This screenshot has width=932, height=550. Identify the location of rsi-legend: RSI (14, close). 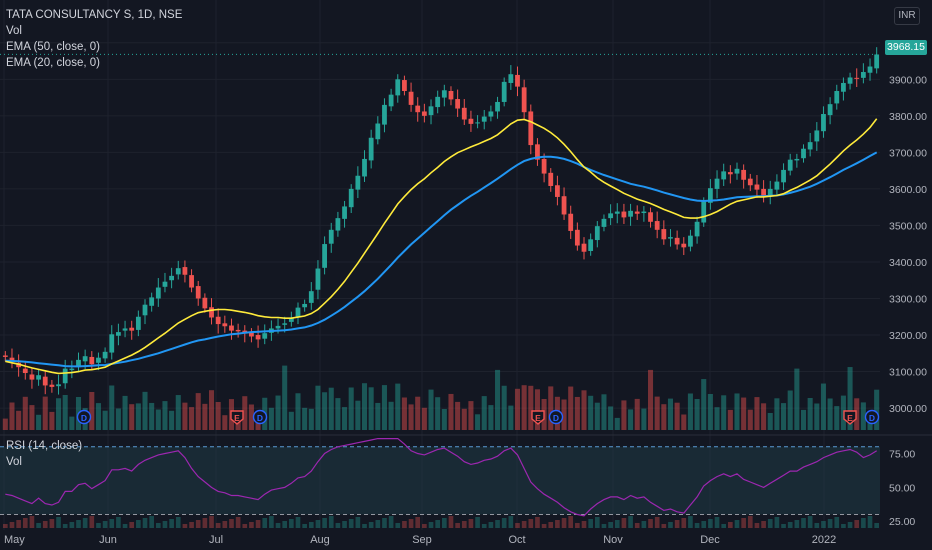
(44, 446).